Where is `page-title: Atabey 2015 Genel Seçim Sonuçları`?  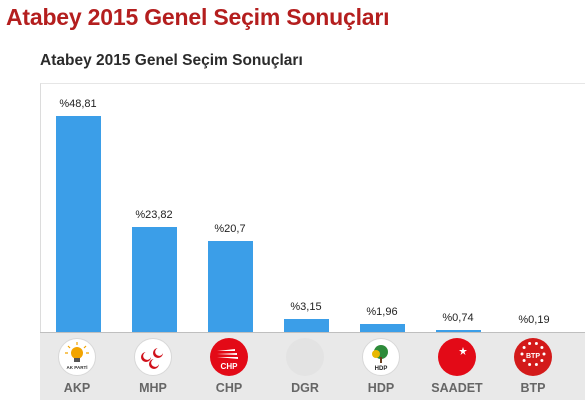
page-title: Atabey 2015 Genel Seçim Sonuçları is located at coordinates (198, 17).